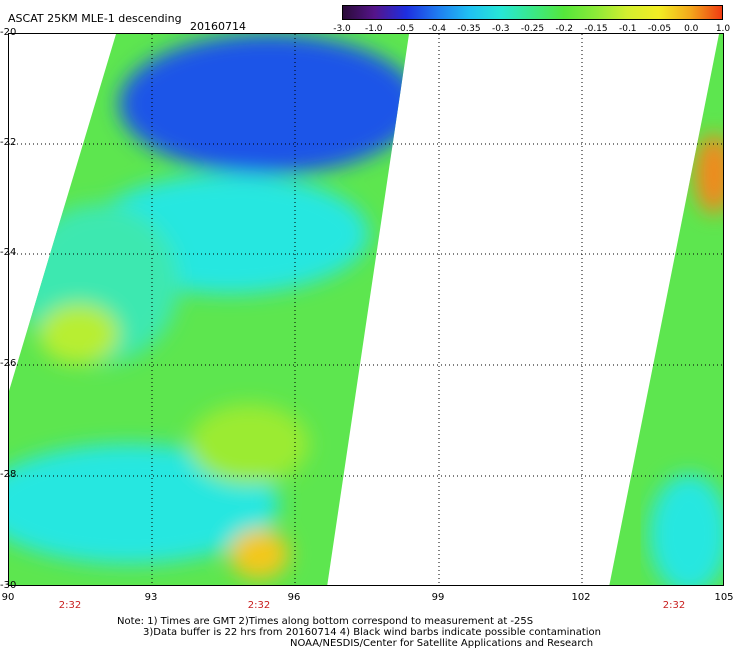 This screenshot has width=740, height=650. What do you see at coordinates (294, 597) in the screenshot?
I see `lon-label: 96` at bounding box center [294, 597].